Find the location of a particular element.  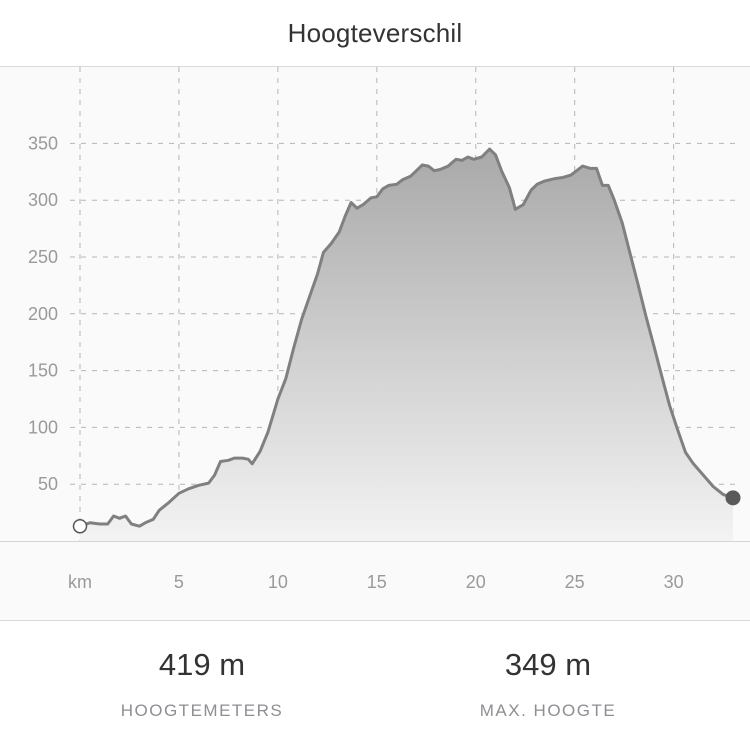

y-tick-label: 300 is located at coordinates (43, 200).